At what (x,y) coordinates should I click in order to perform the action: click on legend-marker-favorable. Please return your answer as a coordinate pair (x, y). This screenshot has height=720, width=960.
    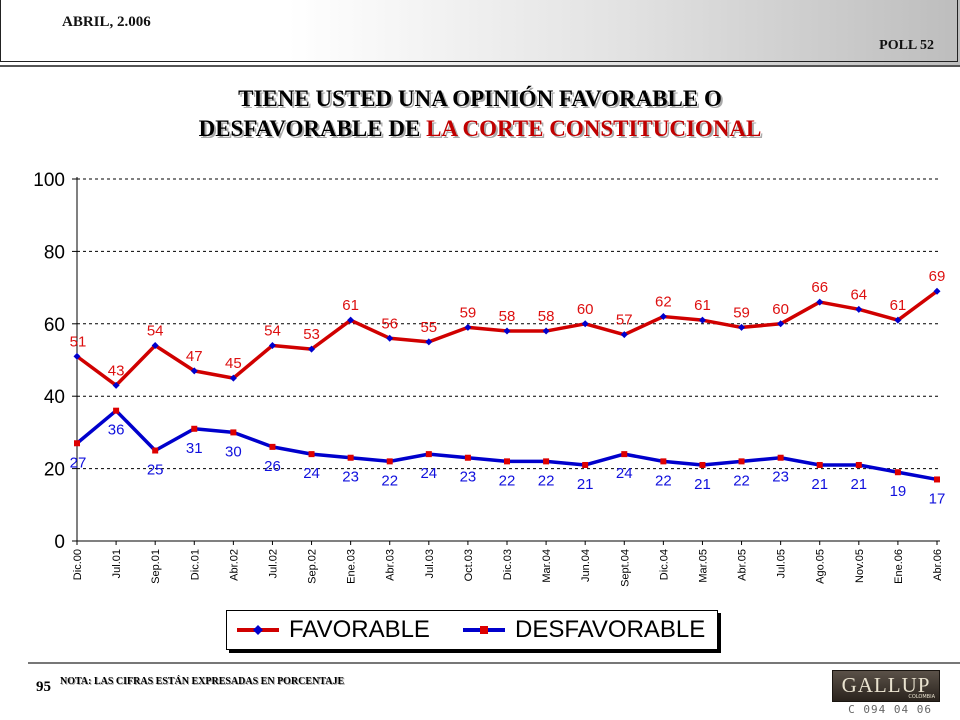
    Looking at the image, I should click on (258, 630).